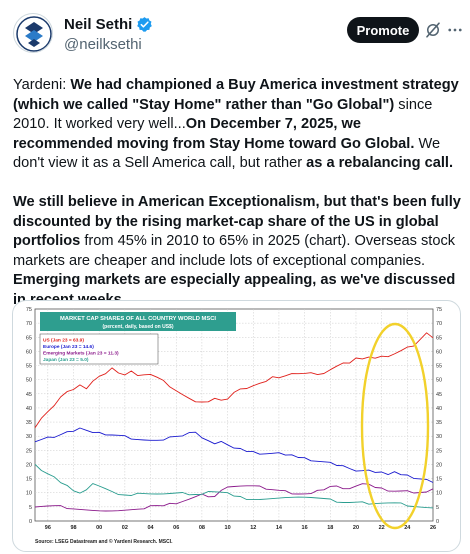 This screenshot has height=554, width=470. Describe the element at coordinates (103, 44) in the screenshot. I see `author-handle: @neilksethi` at that location.